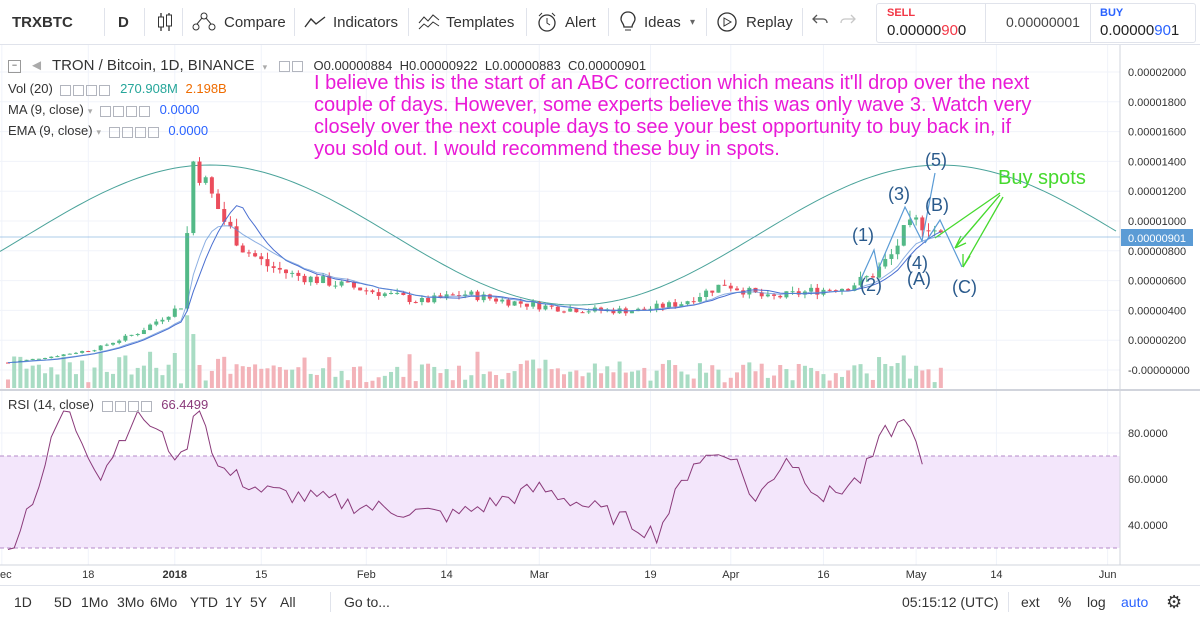 The width and height of the screenshot is (1200, 618). Describe the element at coordinates (351, 22) in the screenshot. I see `indicators-button: Indicators` at that location.